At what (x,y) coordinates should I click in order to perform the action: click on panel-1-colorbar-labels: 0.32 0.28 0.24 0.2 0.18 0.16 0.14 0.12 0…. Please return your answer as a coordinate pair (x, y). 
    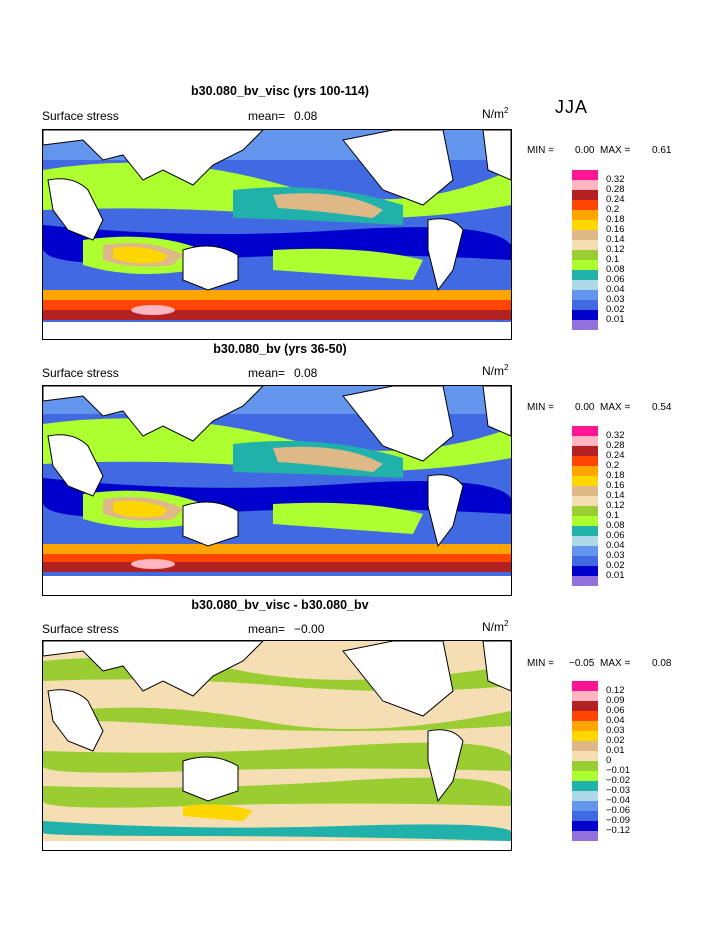
    Looking at the image, I should click on (626, 250).